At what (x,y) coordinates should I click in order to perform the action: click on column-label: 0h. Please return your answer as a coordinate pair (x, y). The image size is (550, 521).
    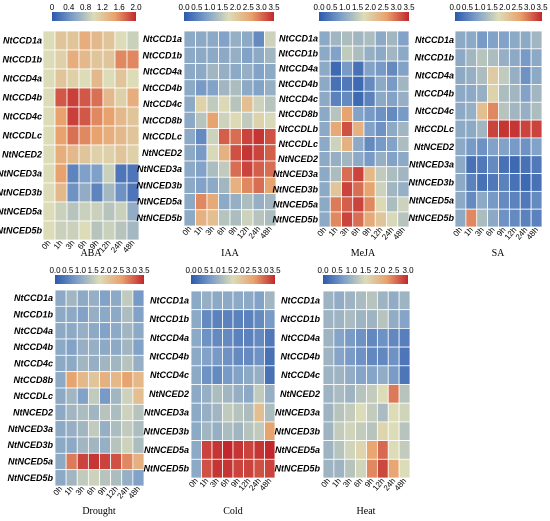
    Looking at the image, I should click on (322, 232).